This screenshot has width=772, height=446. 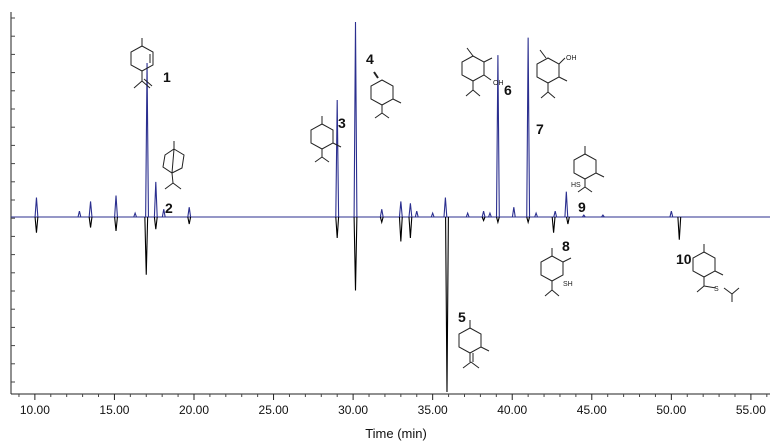 I want to click on x-tick-label-7: 45.00, so click(x=592, y=410).